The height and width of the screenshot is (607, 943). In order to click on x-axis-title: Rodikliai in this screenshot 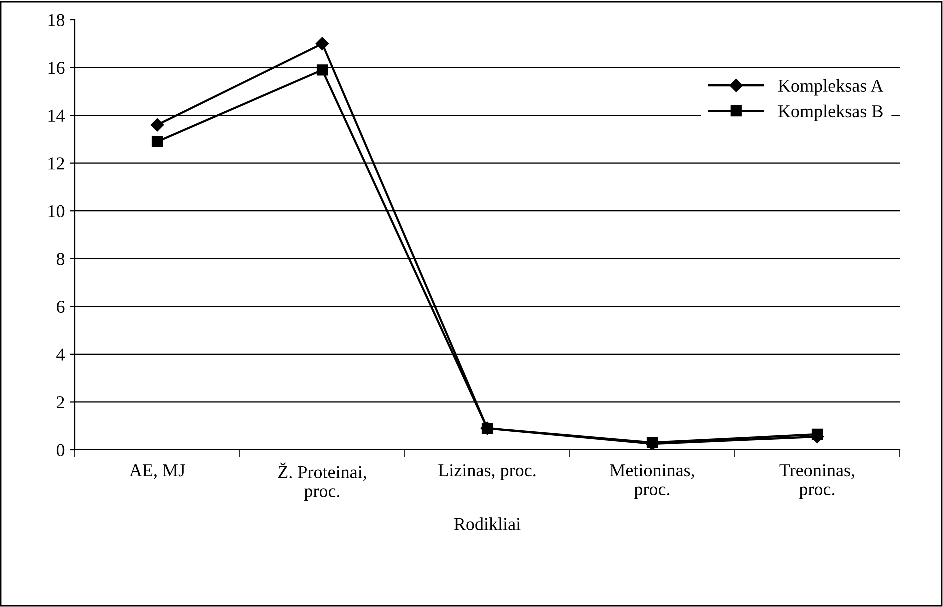, I will do `click(487, 524)`.